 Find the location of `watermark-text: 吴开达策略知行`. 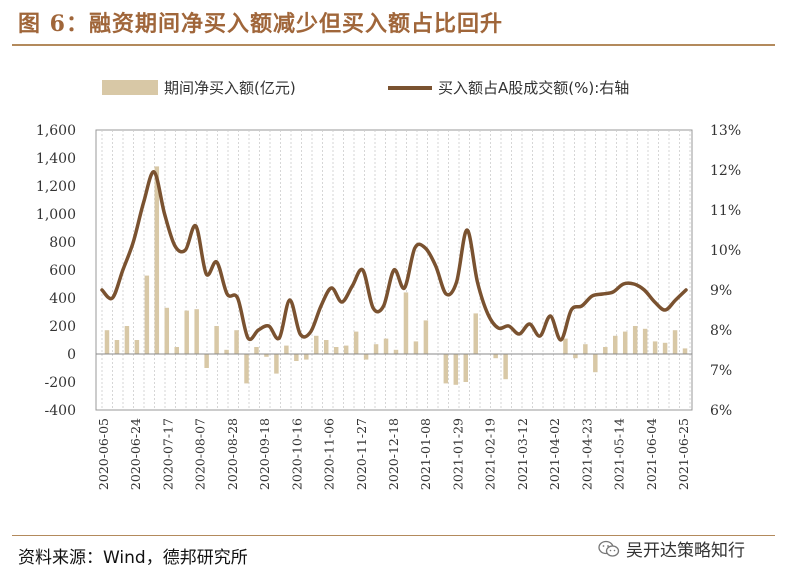

watermark-text: 吴开达策略知行 is located at coordinates (685, 551).